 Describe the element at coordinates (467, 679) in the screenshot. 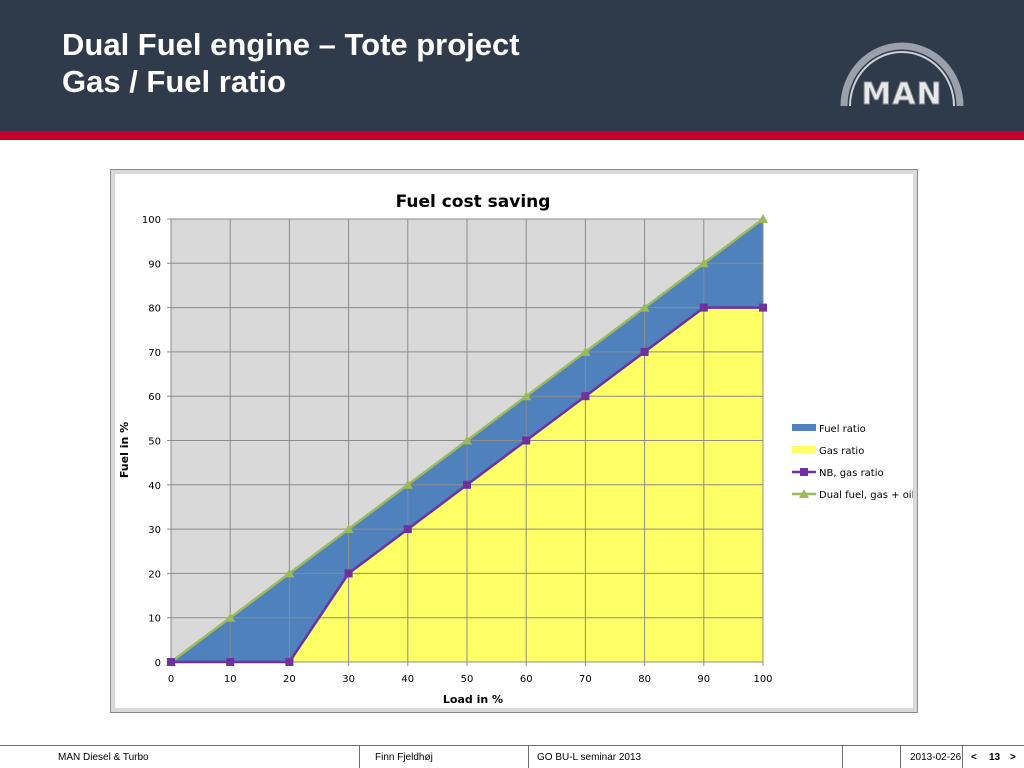

I see `x-tick-label: 50` at that location.